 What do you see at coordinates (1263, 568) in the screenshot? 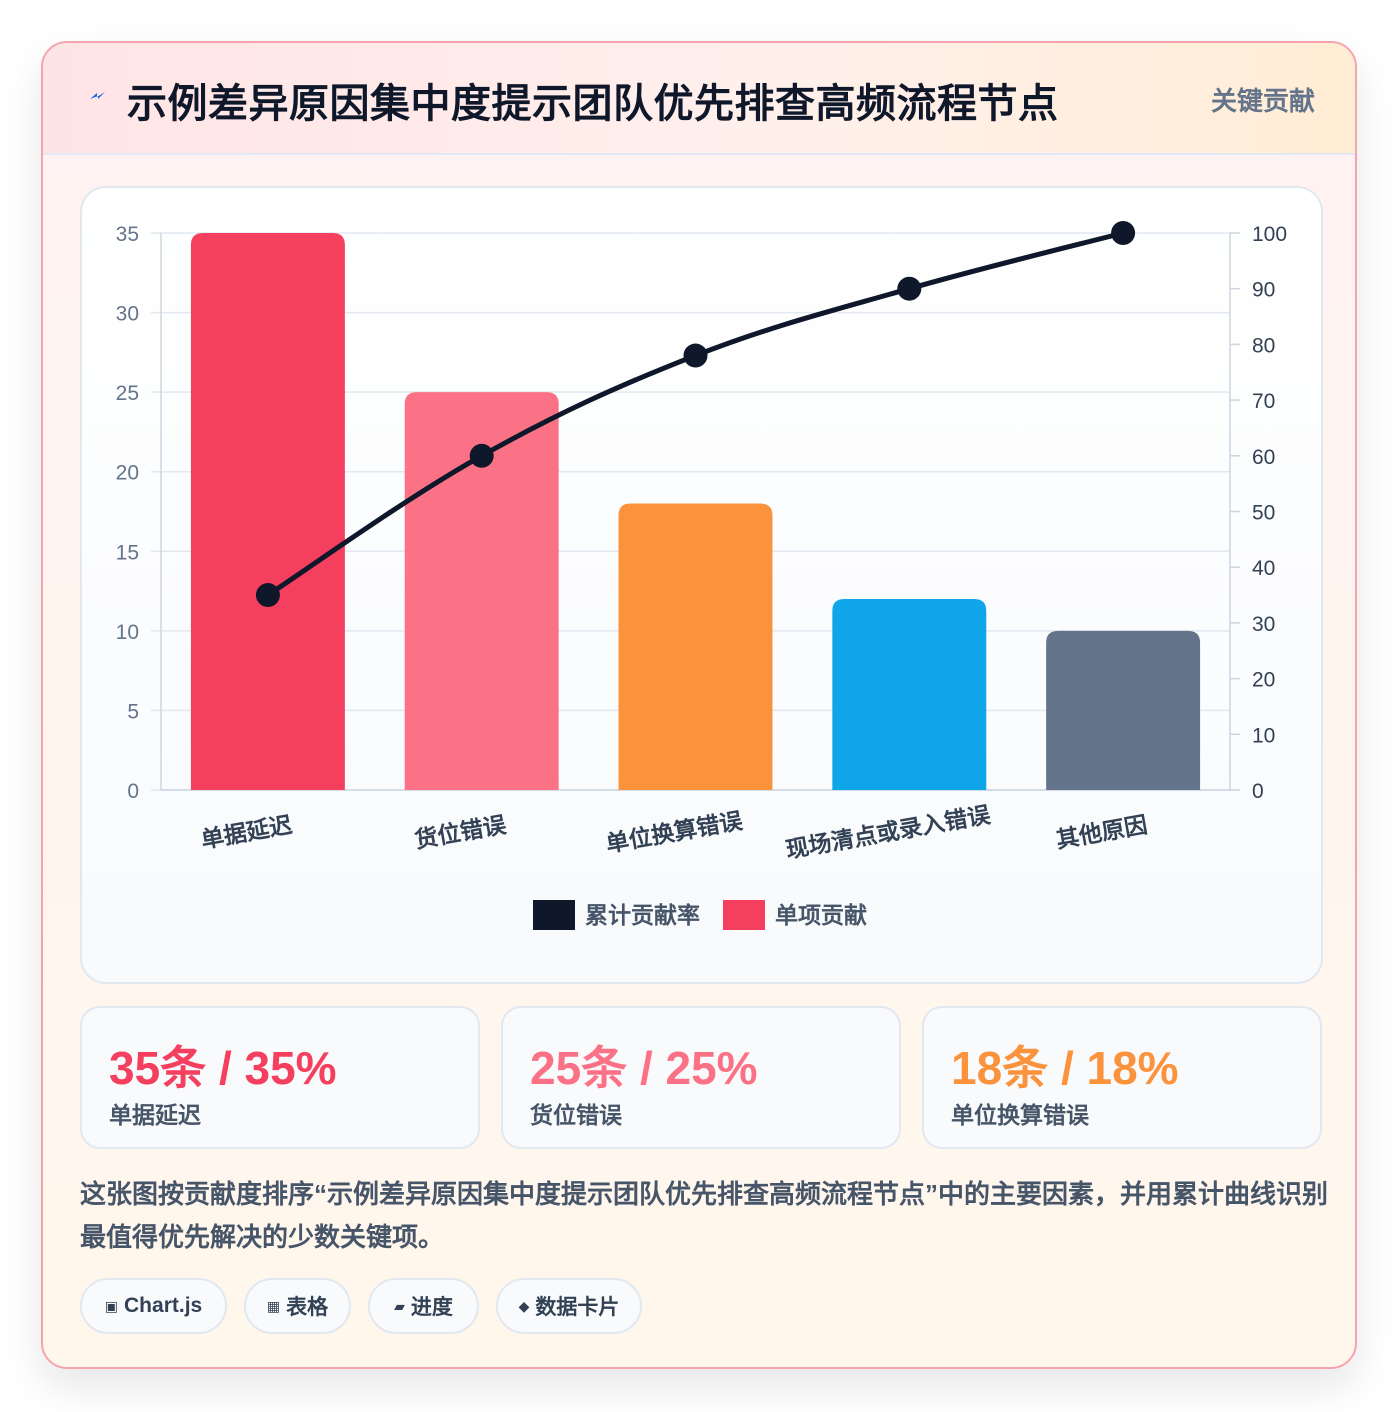
I see `y-tick-label-right: 40` at bounding box center [1263, 568].